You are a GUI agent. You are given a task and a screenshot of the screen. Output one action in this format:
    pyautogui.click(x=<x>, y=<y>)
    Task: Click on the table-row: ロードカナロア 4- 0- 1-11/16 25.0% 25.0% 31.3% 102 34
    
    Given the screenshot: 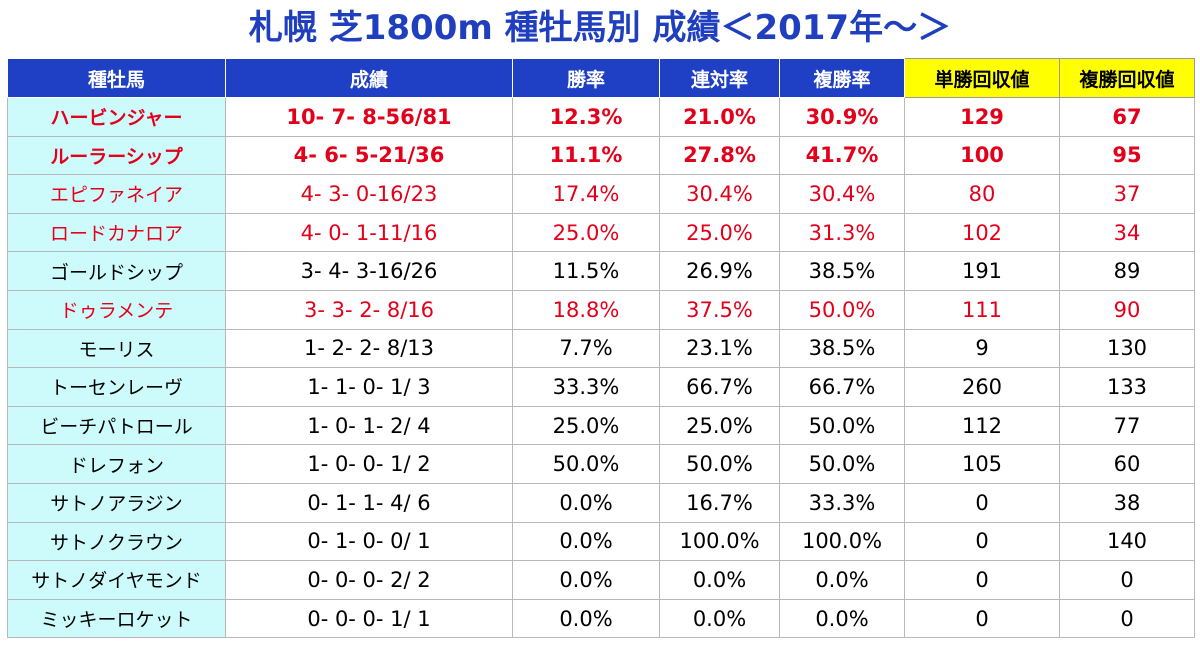 What is the action you would take?
    pyautogui.click(x=601, y=232)
    